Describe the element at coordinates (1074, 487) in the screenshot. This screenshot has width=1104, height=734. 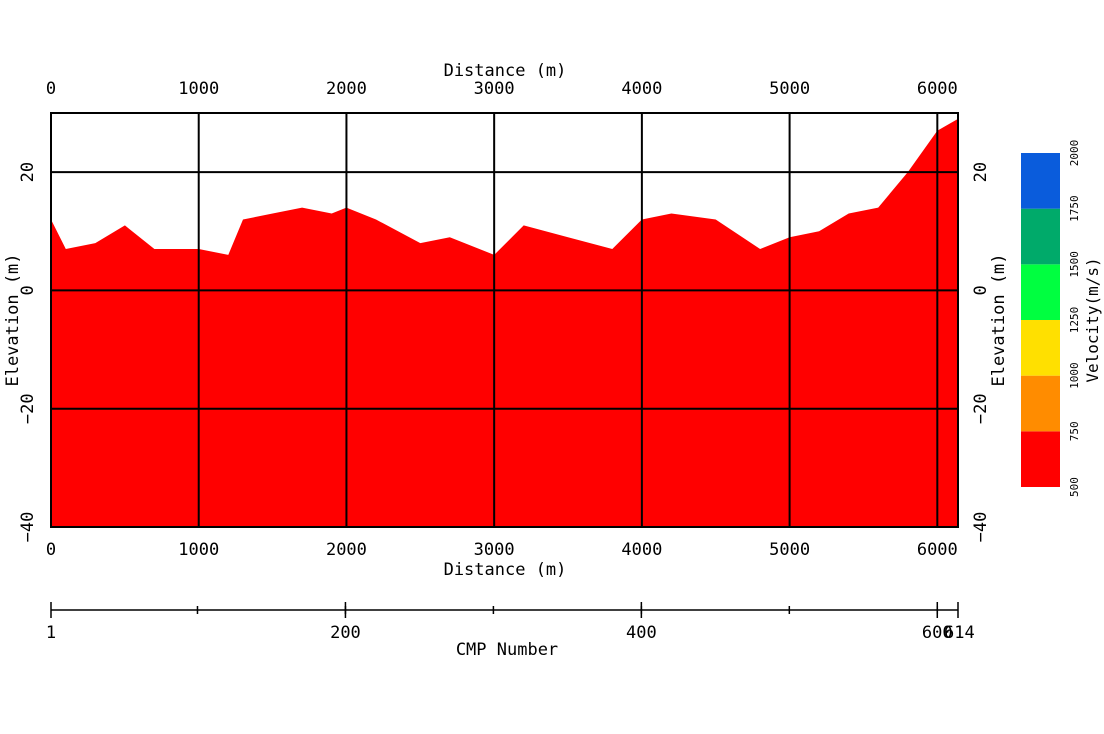
I see `colorbar-level-label: 500` at that location.